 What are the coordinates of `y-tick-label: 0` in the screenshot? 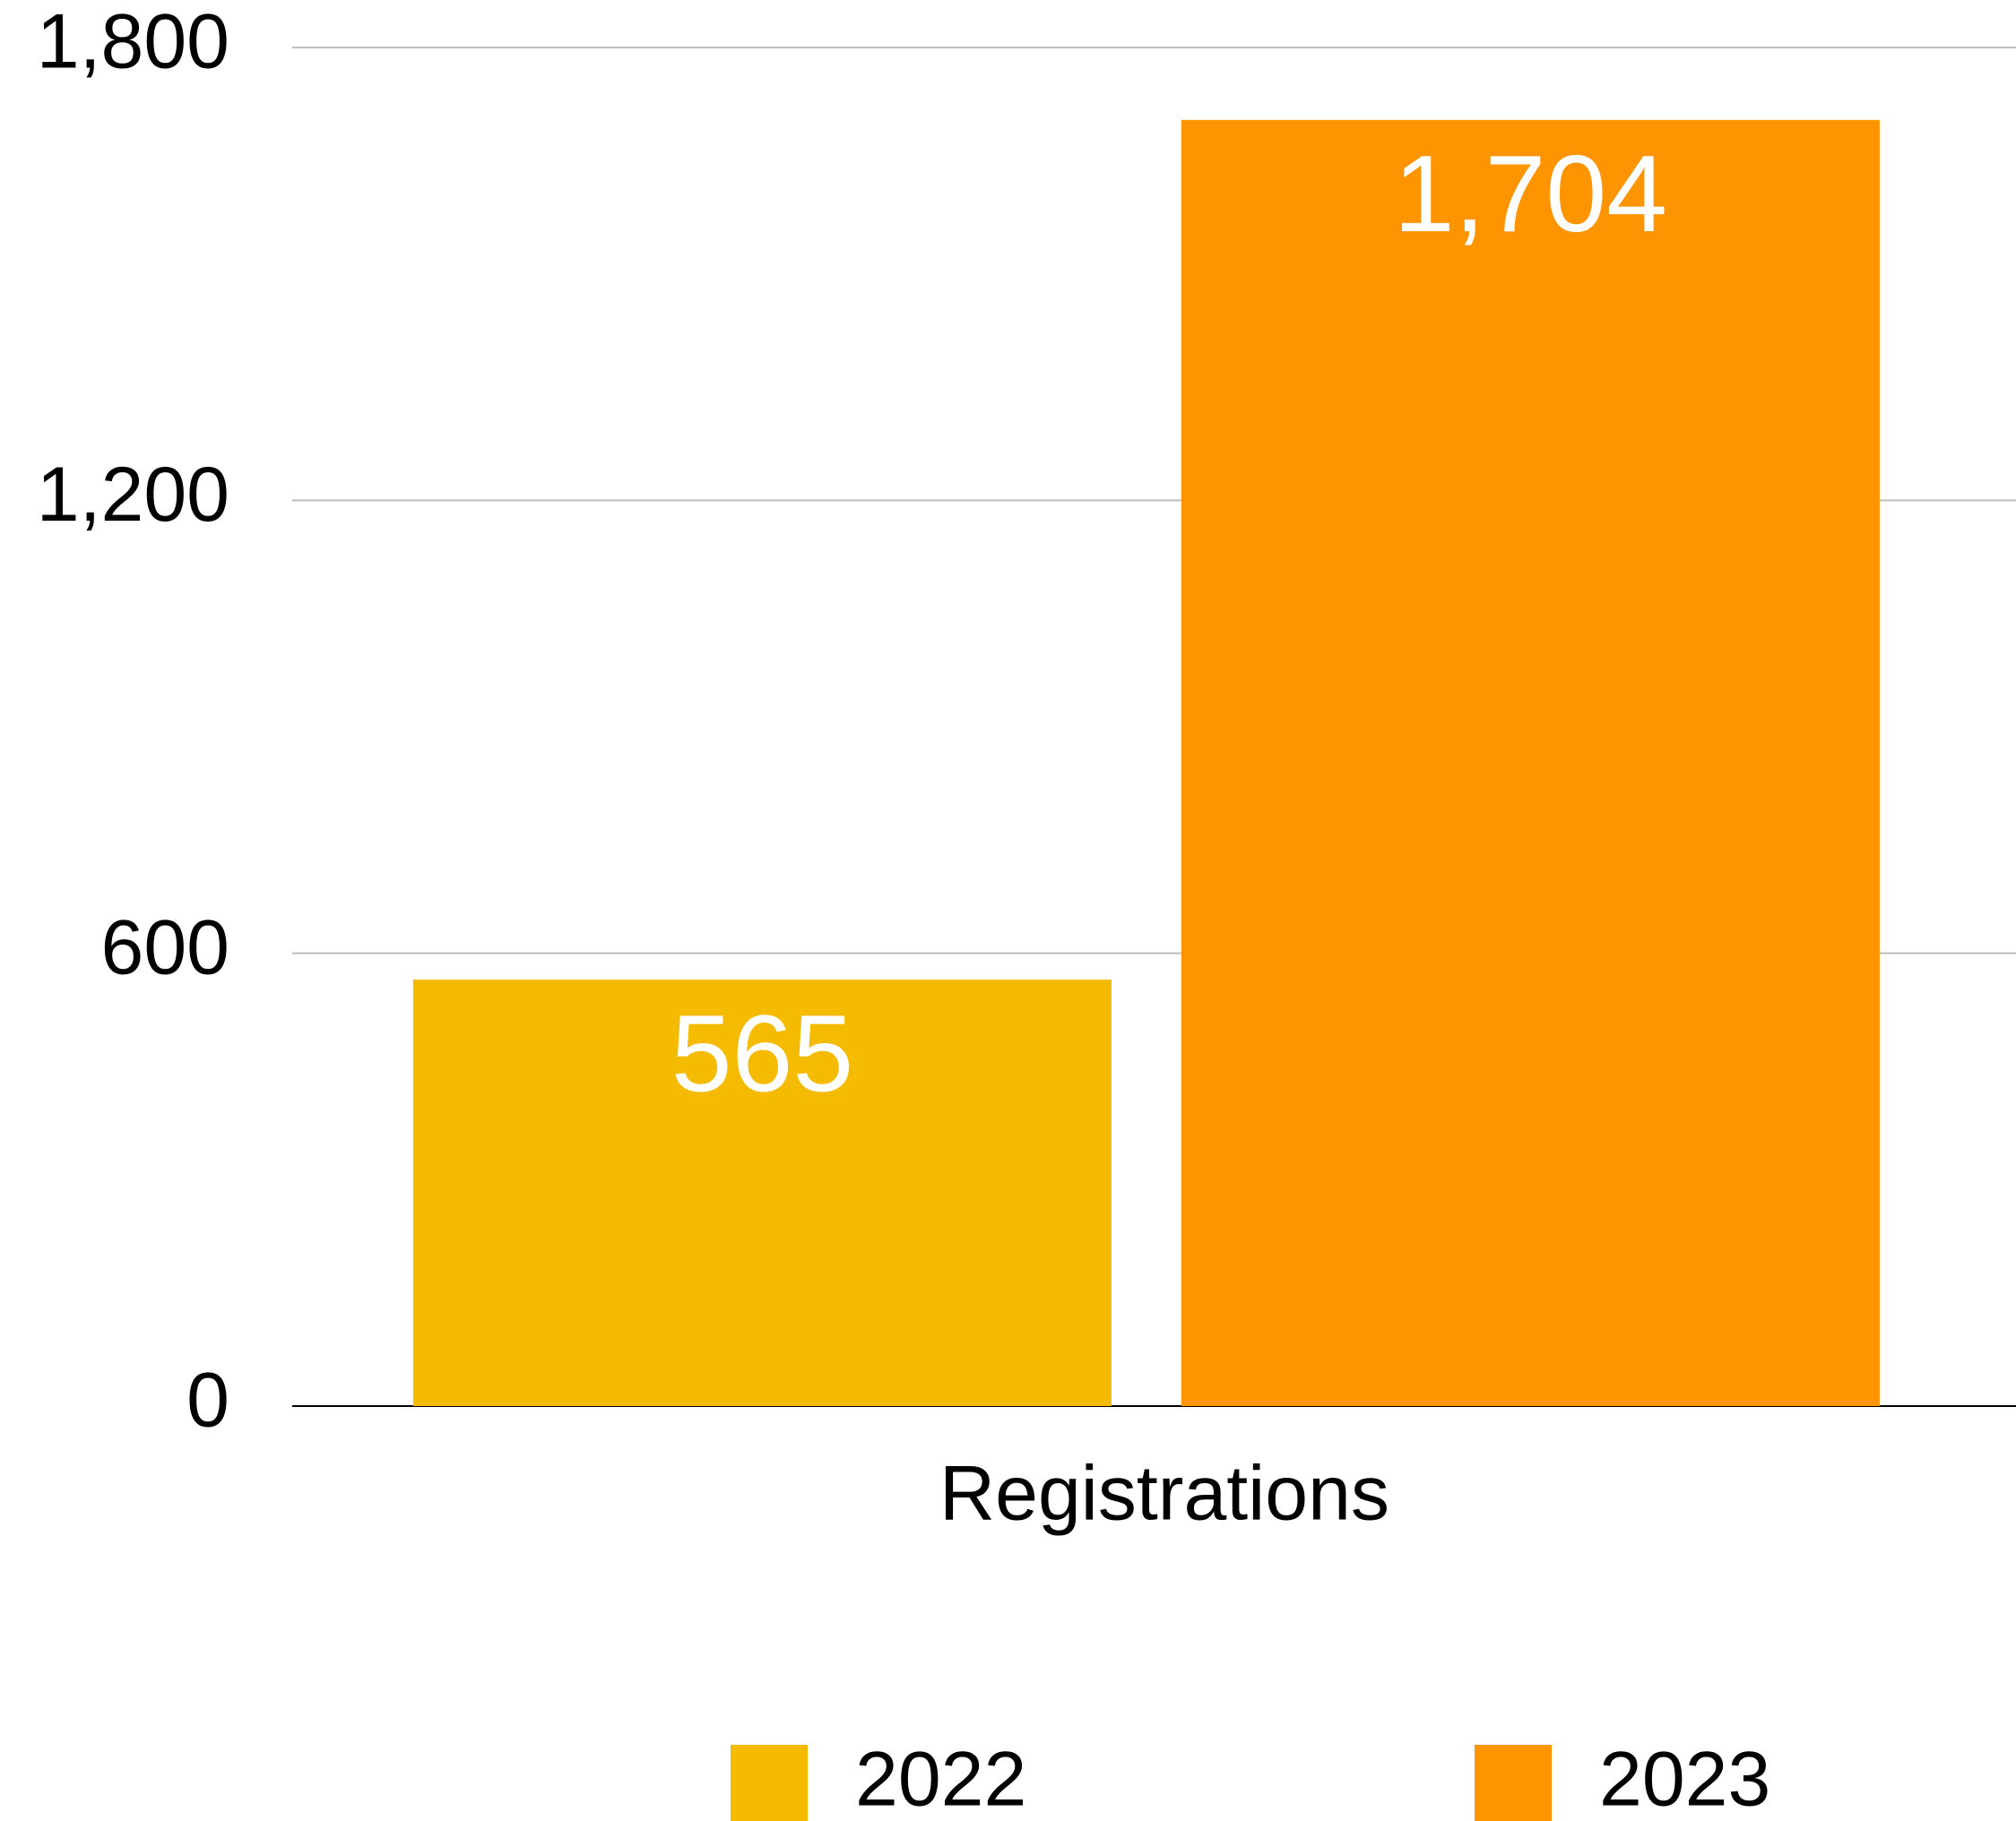 It's located at (207, 1401).